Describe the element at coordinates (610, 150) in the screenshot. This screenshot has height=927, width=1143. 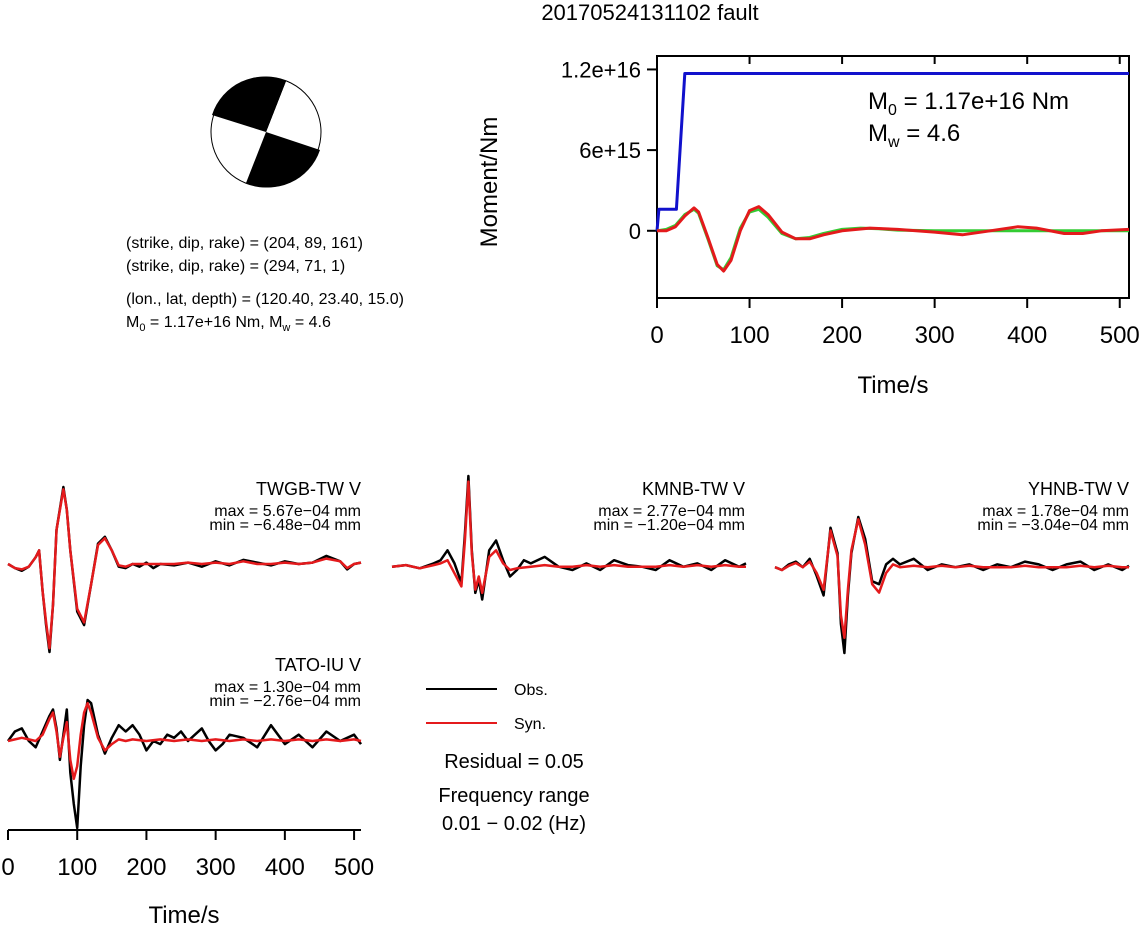
I see `moment-ytick-label: 6e+15` at that location.